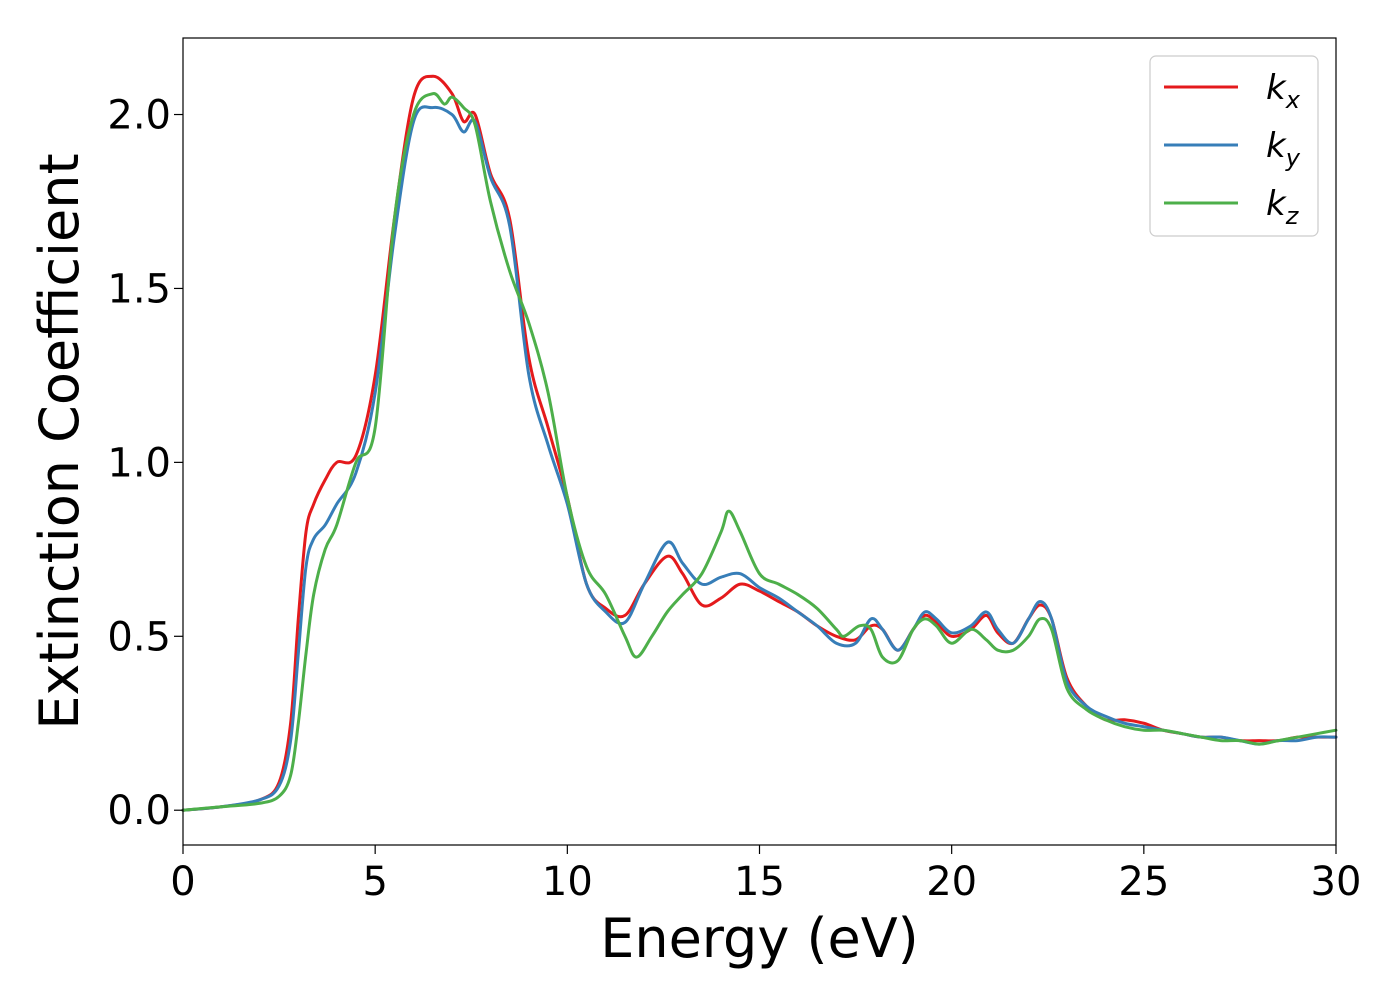  Describe the element at coordinates (759, 882) in the screenshot. I see `x-tick-label: 15` at that location.